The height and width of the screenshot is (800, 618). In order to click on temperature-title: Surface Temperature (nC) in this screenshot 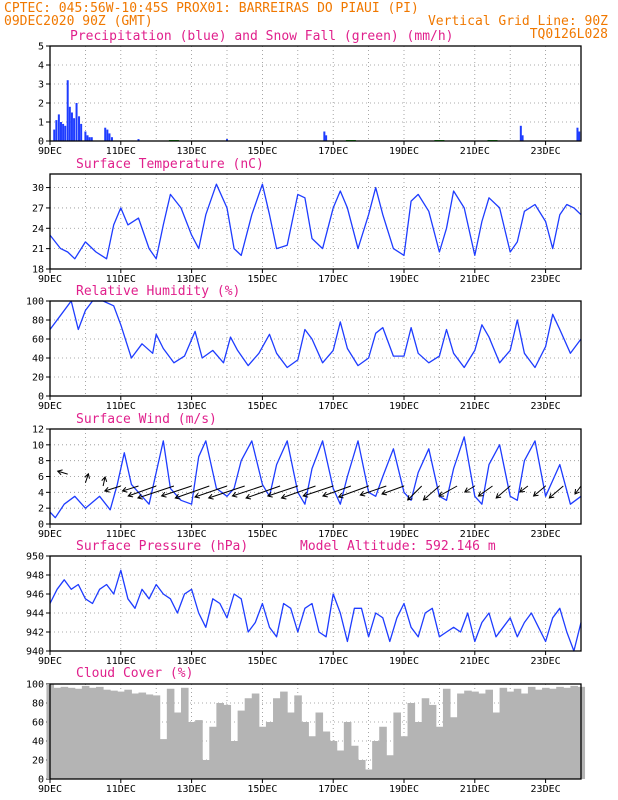, I will do `click(170, 164)`.